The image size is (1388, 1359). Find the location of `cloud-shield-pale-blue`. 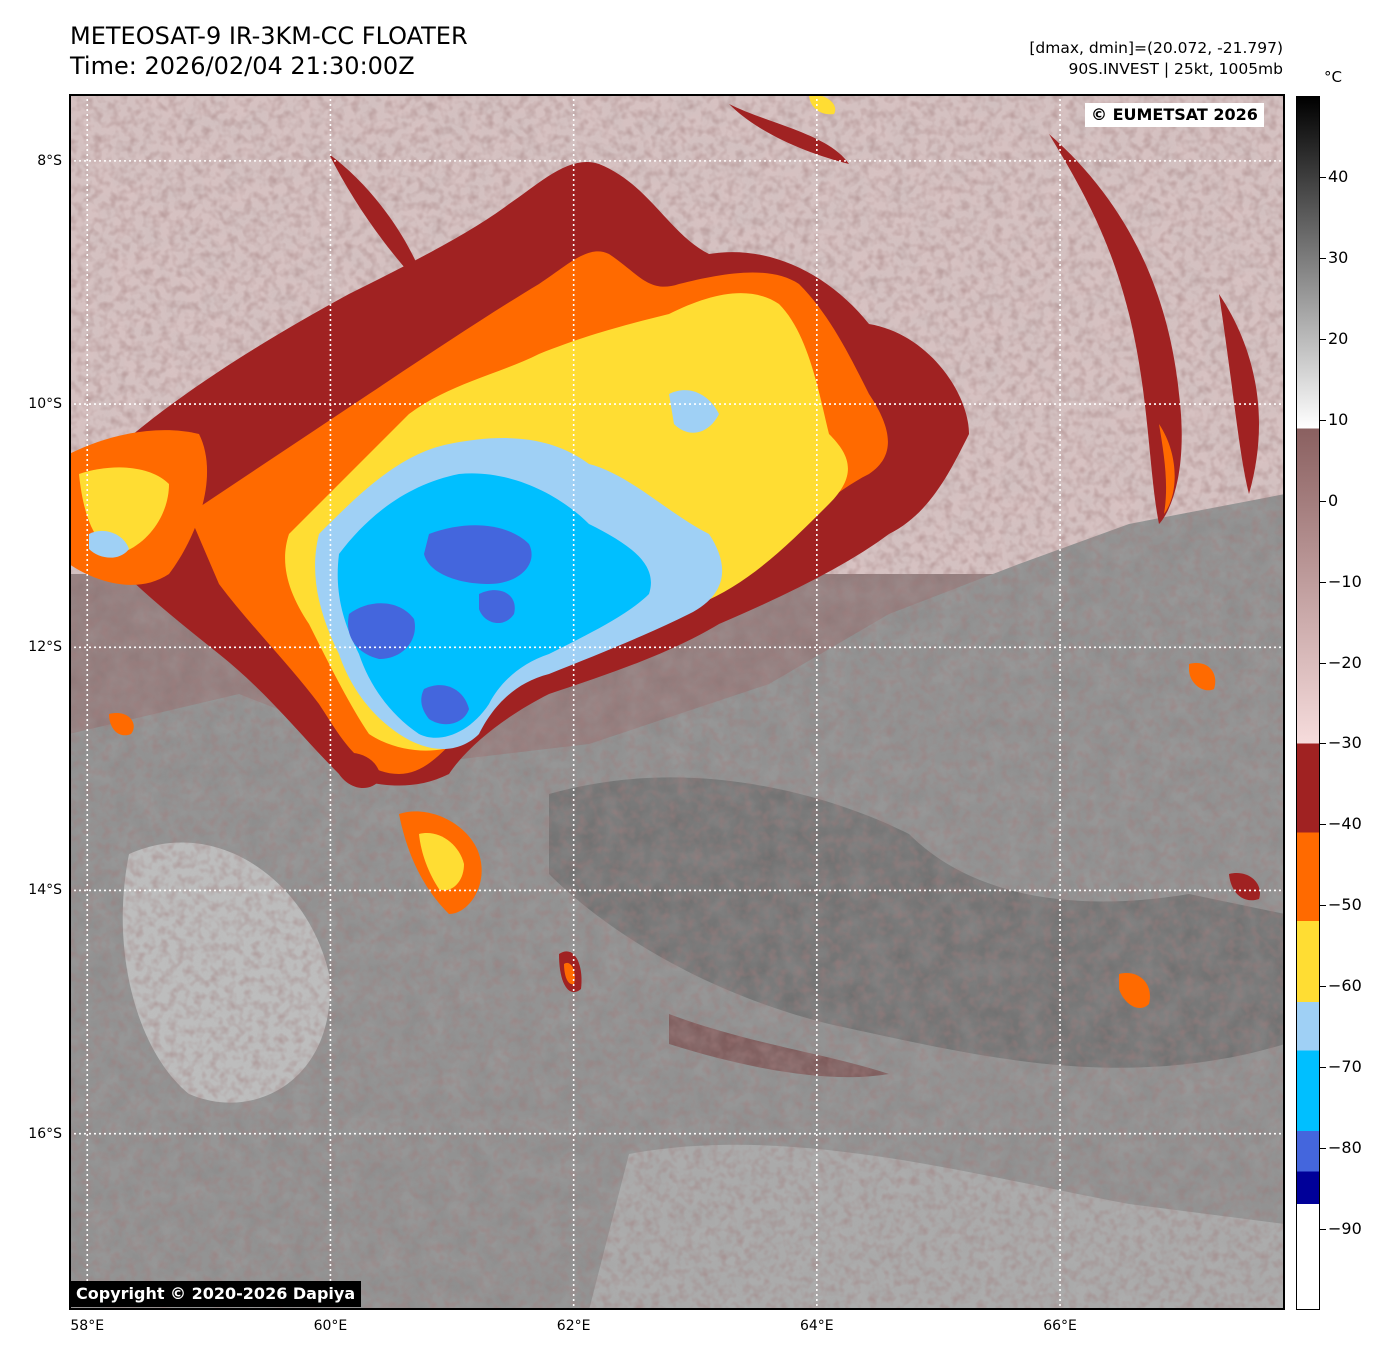

cloud-shield-pale-blue is located at coordinates (694, 411).